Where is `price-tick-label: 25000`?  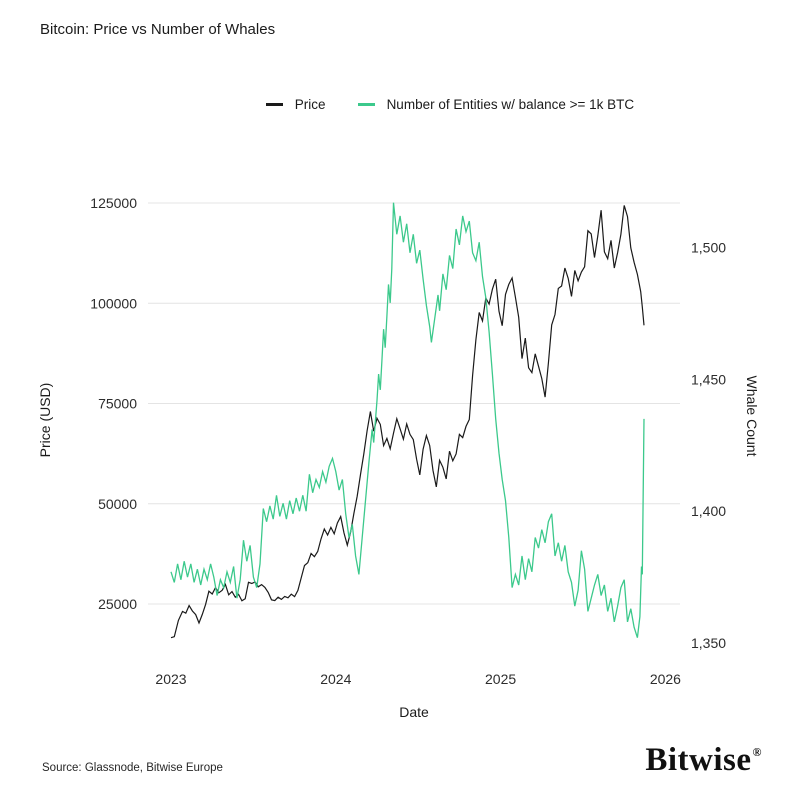 price-tick-label: 25000 is located at coordinates (117, 604).